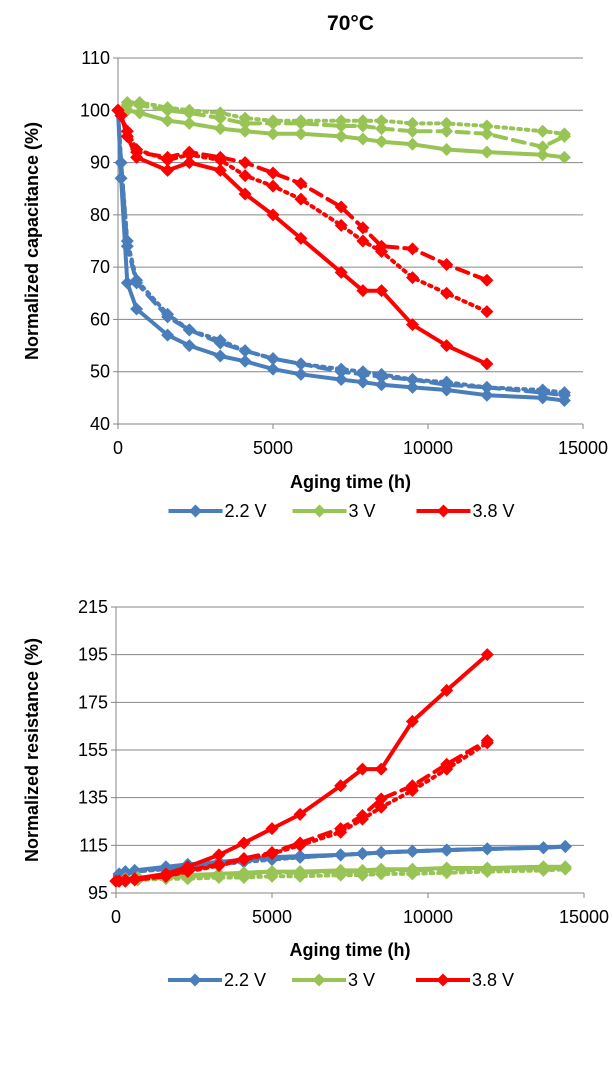 This screenshot has width=613, height=1089. Describe the element at coordinates (95, 58) in the screenshot. I see `y-tick-label: 110` at that location.